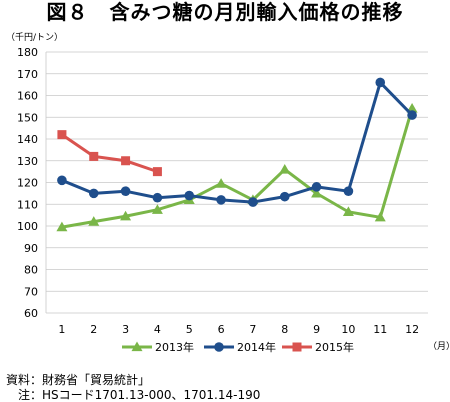  What do you see at coordinates (225, 12) in the screenshot?
I see `chart-title: 図８ 含みつ糖の月別輸入価格の推移` at bounding box center [225, 12].